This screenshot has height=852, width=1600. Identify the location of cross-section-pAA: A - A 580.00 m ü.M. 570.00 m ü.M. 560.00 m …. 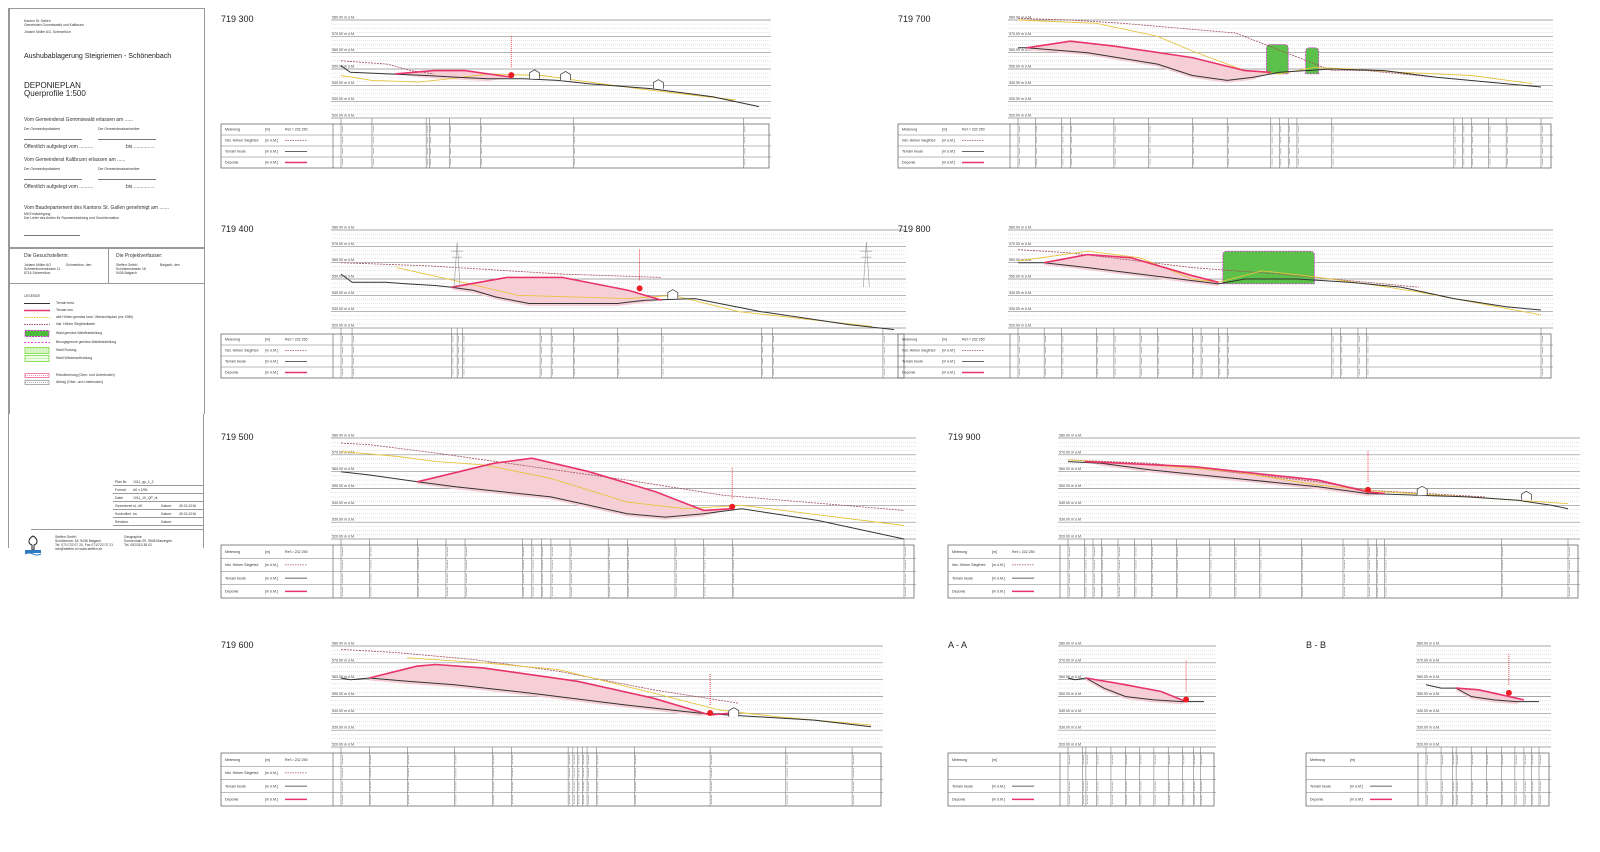
(1081, 723).